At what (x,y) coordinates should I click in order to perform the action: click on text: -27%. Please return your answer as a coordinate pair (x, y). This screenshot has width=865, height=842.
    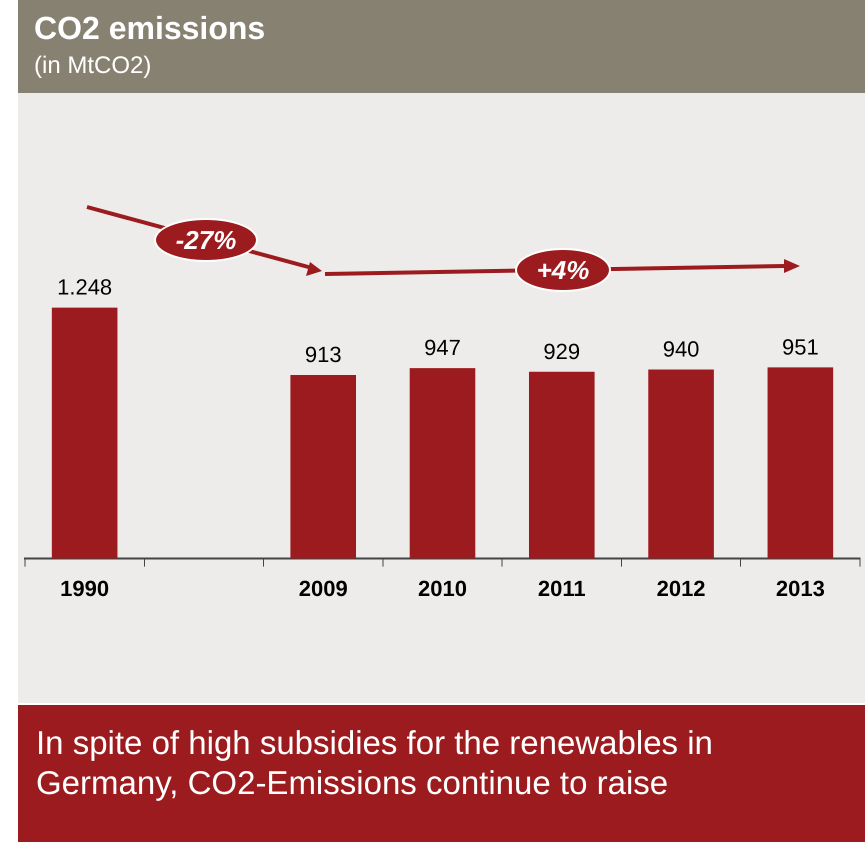
    Looking at the image, I should click on (206, 240).